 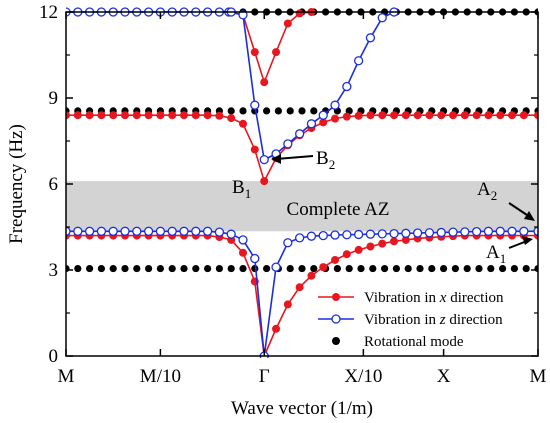 I want to click on legend-z-label: Vibration in z direction, so click(x=433, y=320).